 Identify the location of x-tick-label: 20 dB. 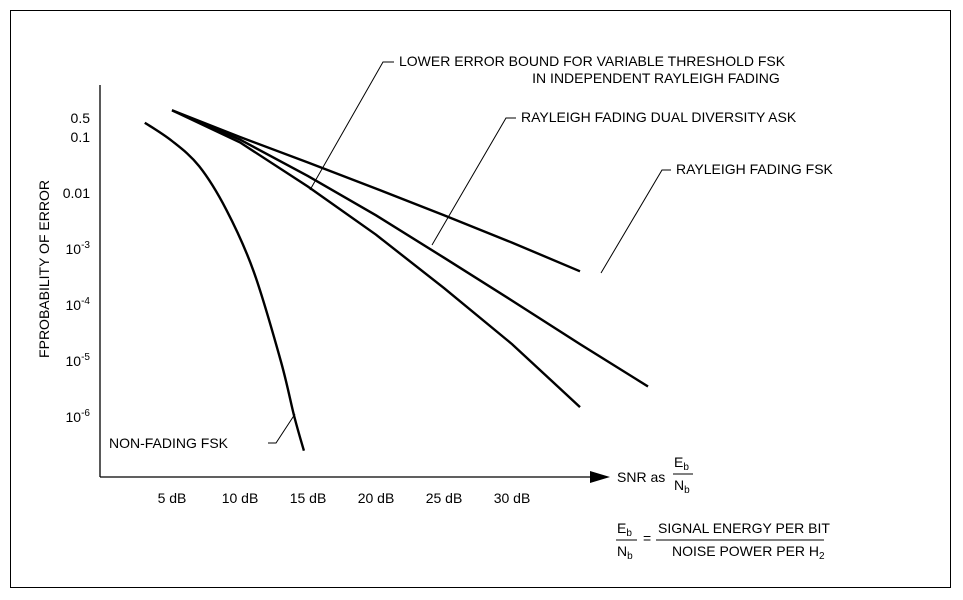
(376, 498).